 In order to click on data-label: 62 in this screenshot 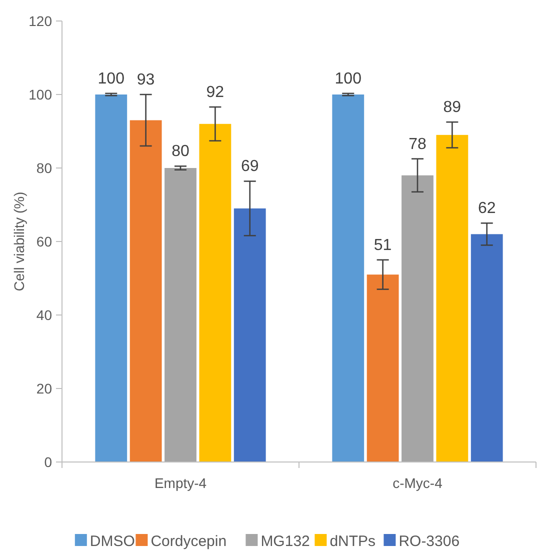, I will do `click(487, 209)`.